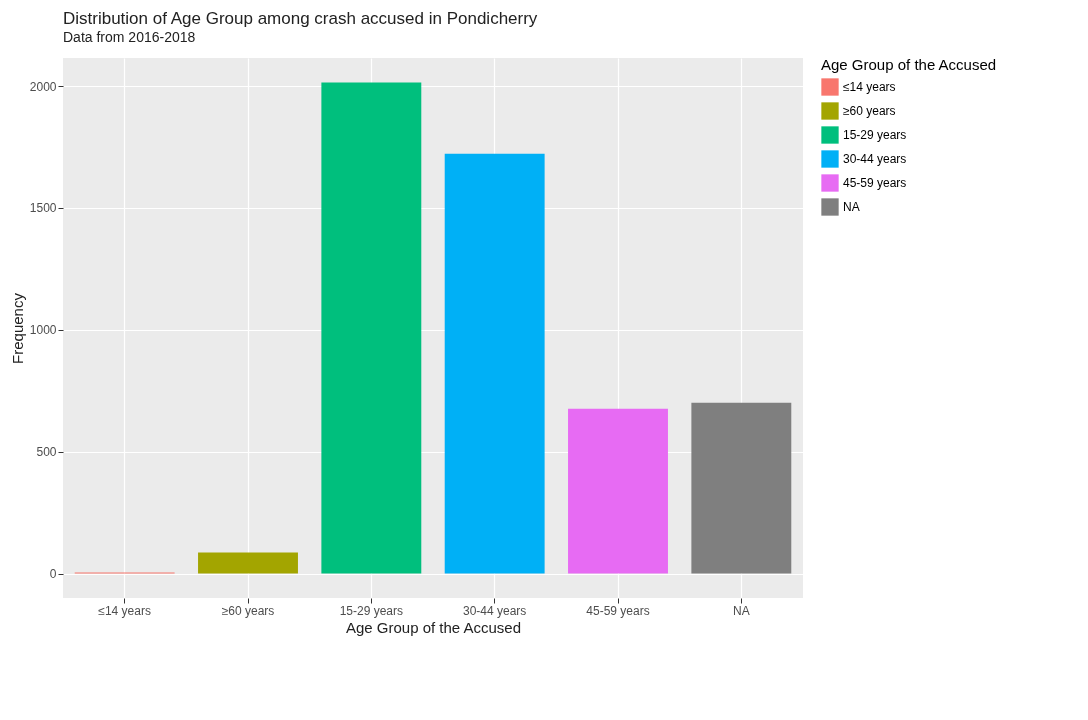  What do you see at coordinates (851, 207) in the screenshot?
I see `legend-label: NA` at bounding box center [851, 207].